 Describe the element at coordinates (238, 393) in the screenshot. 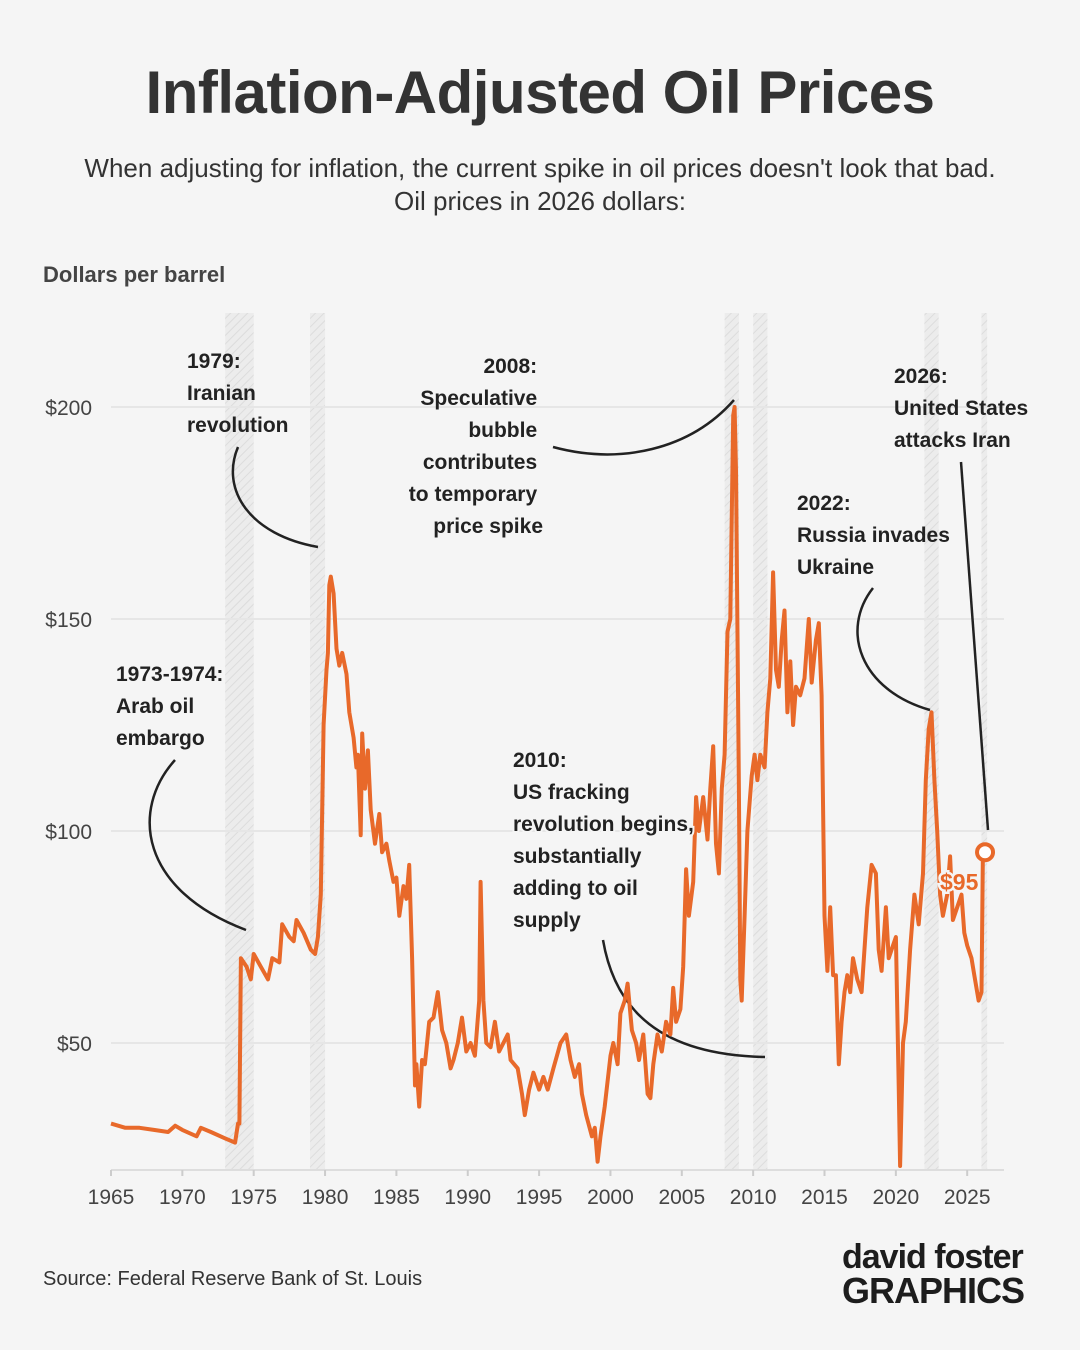

I see `annotation-1979: 1979: Iranian revolution` at that location.